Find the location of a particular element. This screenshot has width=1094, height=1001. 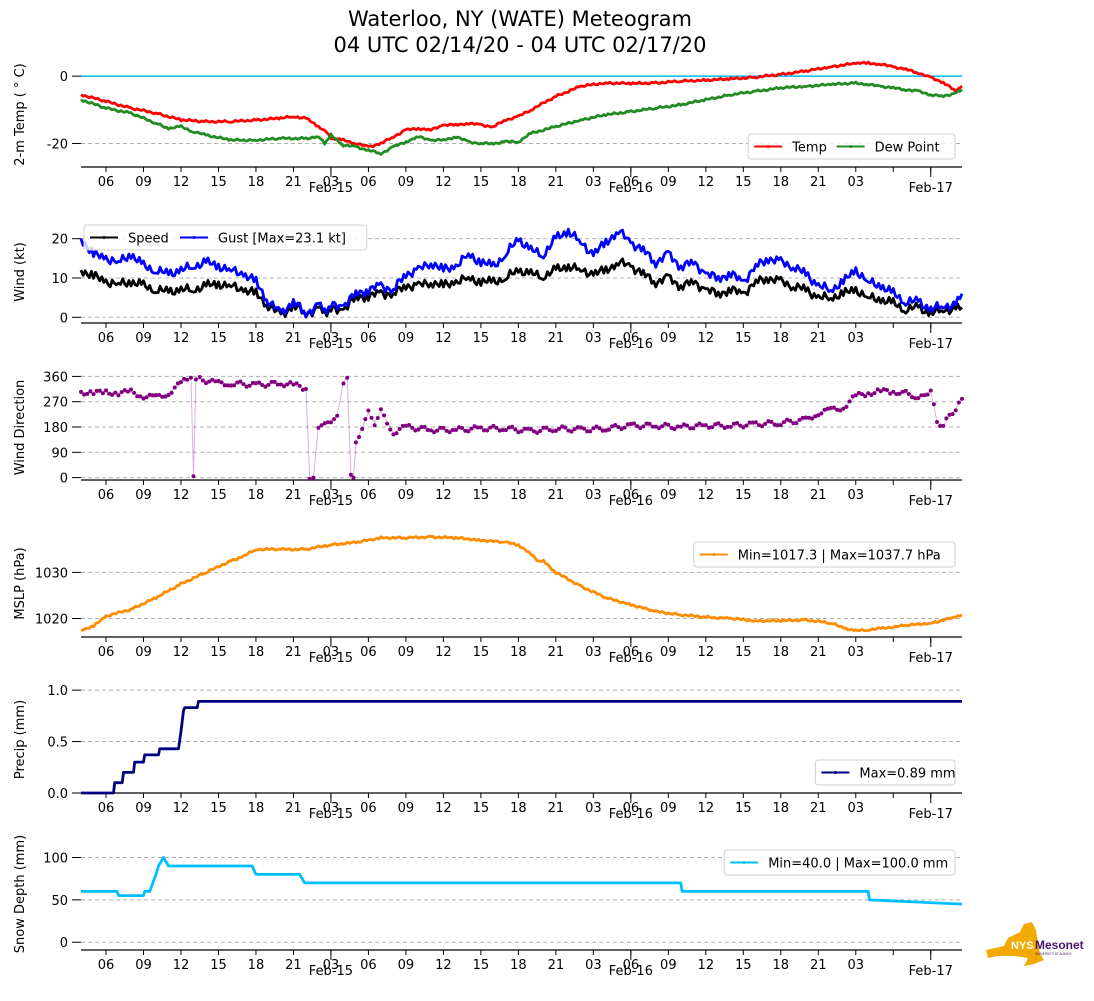

y-tick-label: 270 is located at coordinates (55, 403).